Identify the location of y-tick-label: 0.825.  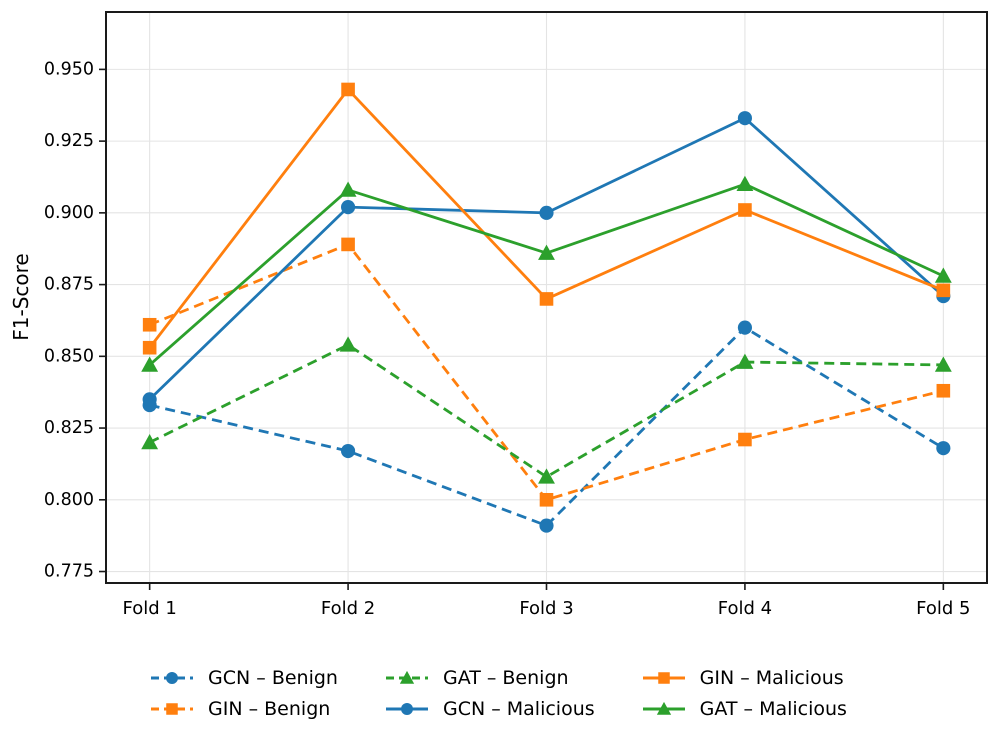
(69, 428).